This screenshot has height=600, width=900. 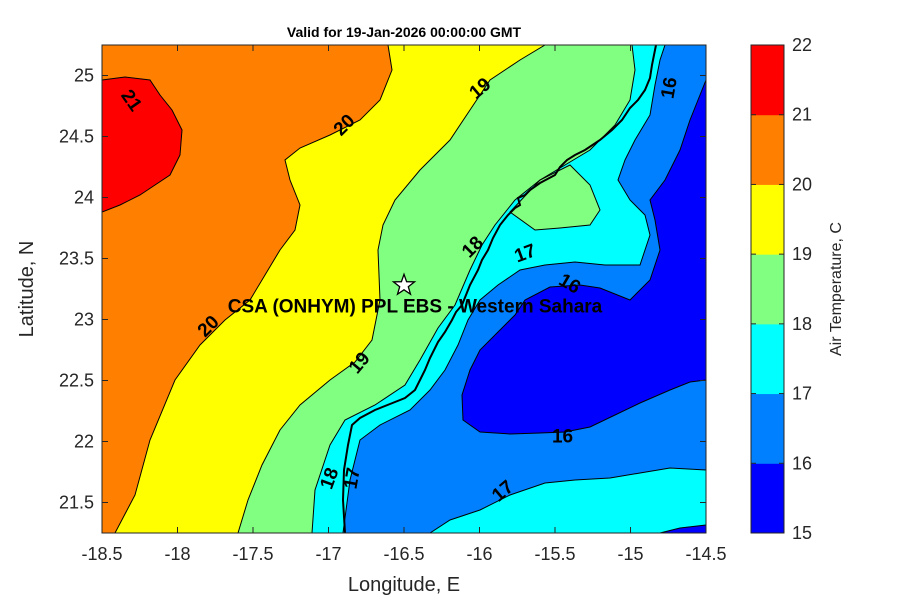 I want to click on x-tick-label: -18.5, so click(x=101, y=554).